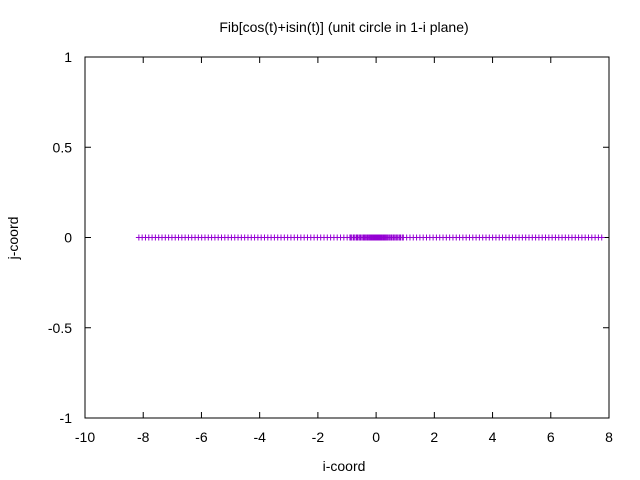  Describe the element at coordinates (60, 328) in the screenshot. I see `y-tick-label: -0.5` at that location.